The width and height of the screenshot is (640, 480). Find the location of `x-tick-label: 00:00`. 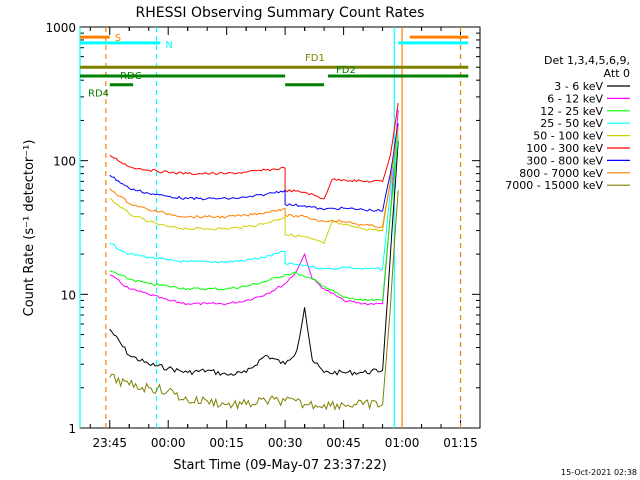

x-tick-label: 00:00 is located at coordinates (168, 443).